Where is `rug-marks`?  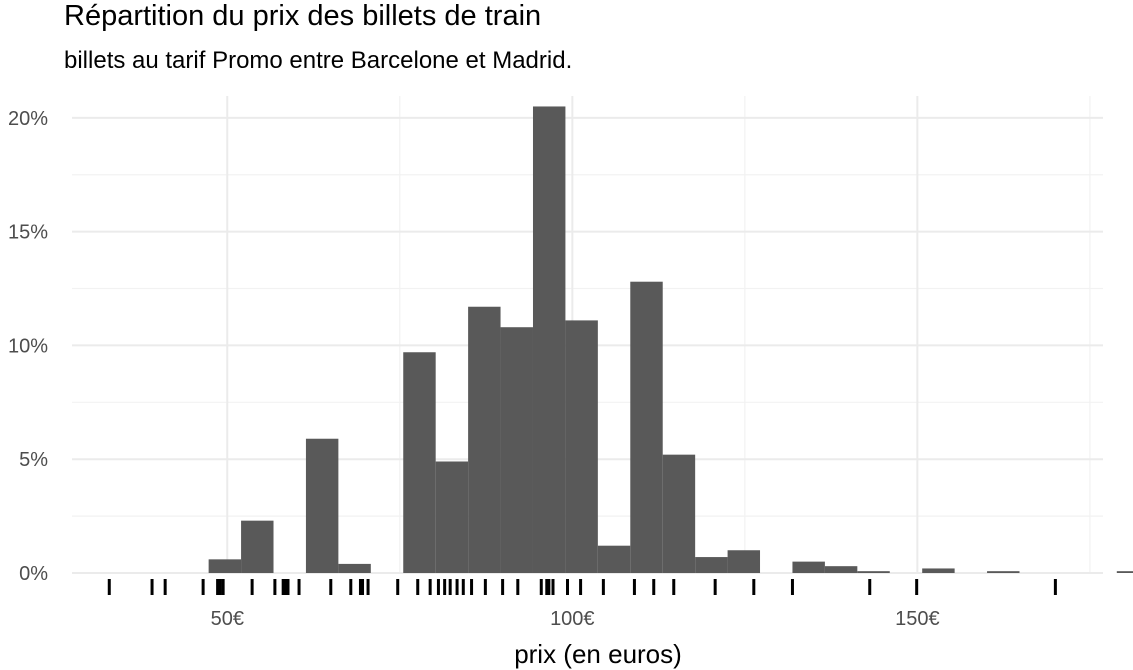 rug-marks is located at coordinates (582, 587).